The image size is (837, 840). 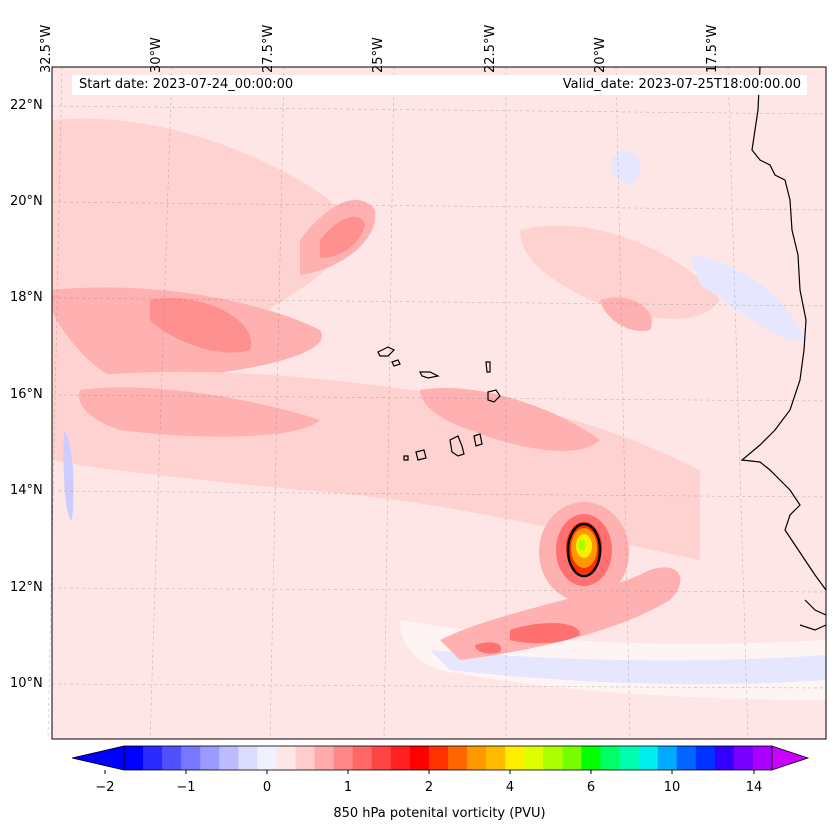 What do you see at coordinates (421, 455) in the screenshot?
I see `island-fogo` at bounding box center [421, 455].